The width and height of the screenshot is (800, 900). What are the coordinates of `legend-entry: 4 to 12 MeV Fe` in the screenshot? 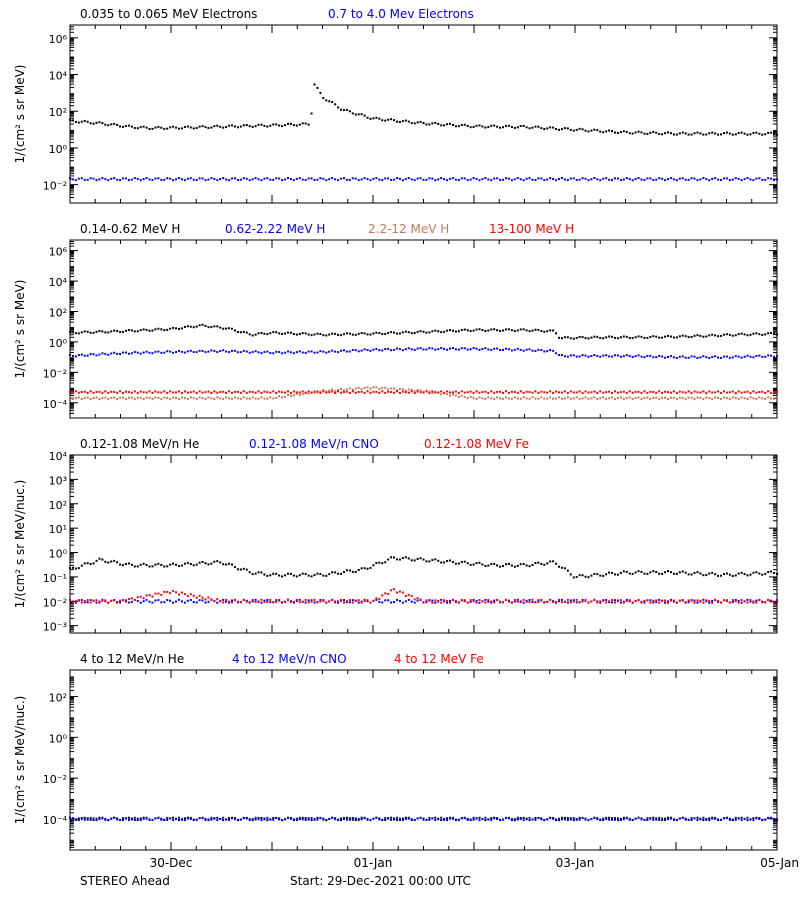 It's located at (439, 659).